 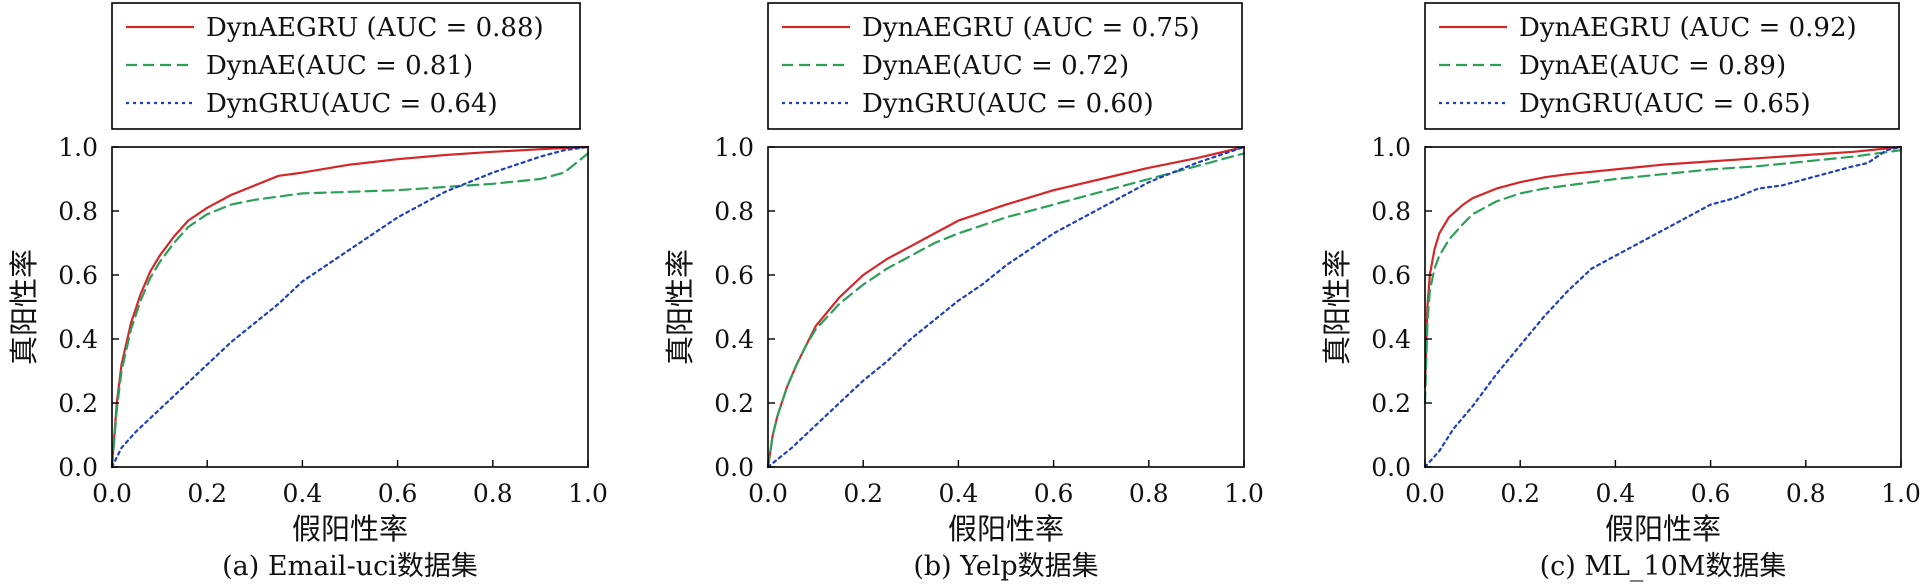 I want to click on legend-entry-1: DynAEGRU (AUC = 0.88), so click(x=375, y=28).